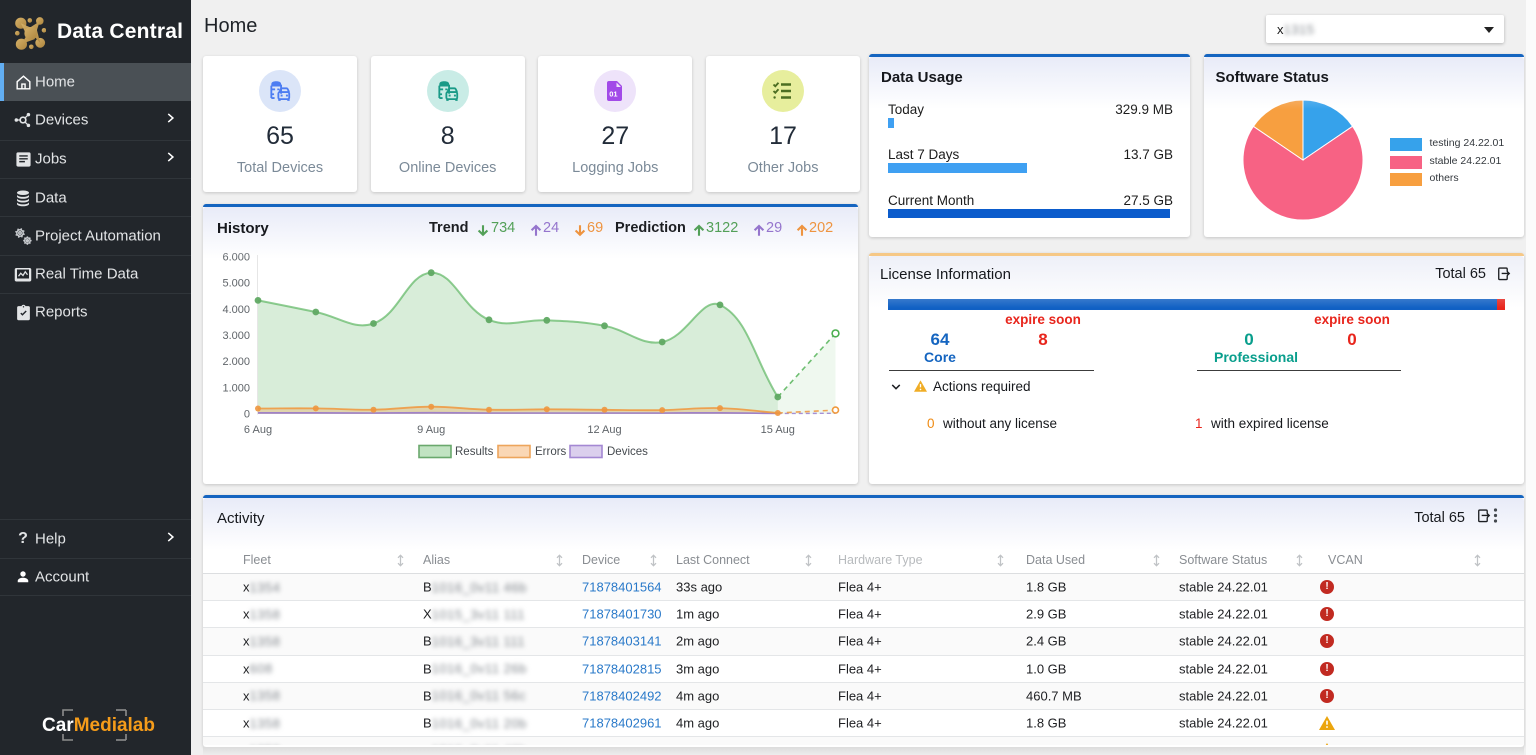  Describe the element at coordinates (778, 430) in the screenshot. I see `svg-text: 15 Aug` at that location.